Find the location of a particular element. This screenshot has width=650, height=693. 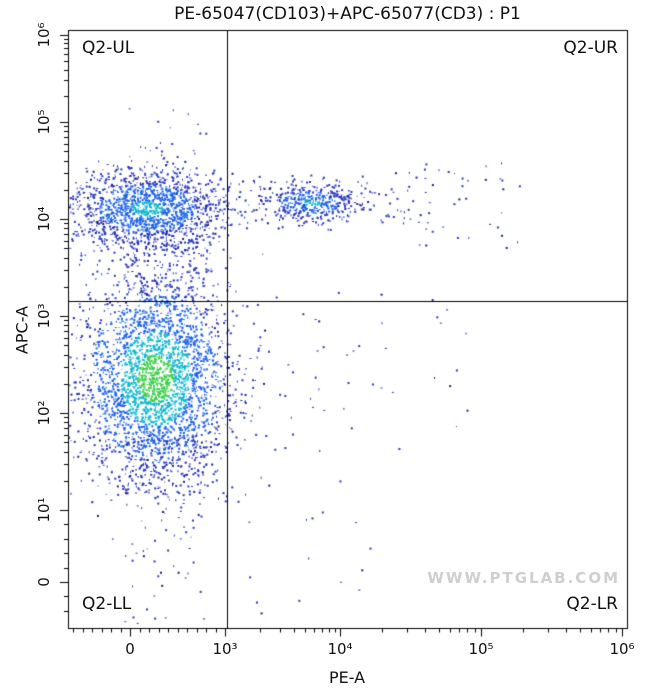

y-tick-label: 10² is located at coordinates (44, 413).